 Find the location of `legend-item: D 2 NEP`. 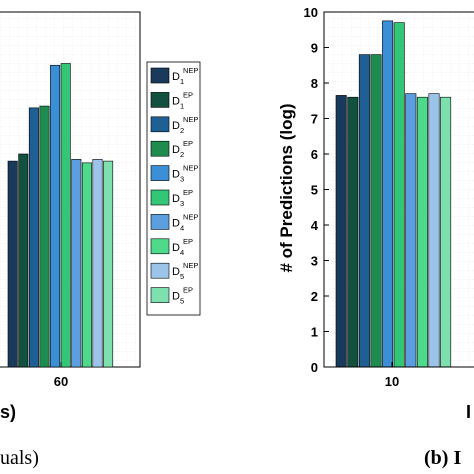

legend-item: D 2 NEP is located at coordinates (174, 125).